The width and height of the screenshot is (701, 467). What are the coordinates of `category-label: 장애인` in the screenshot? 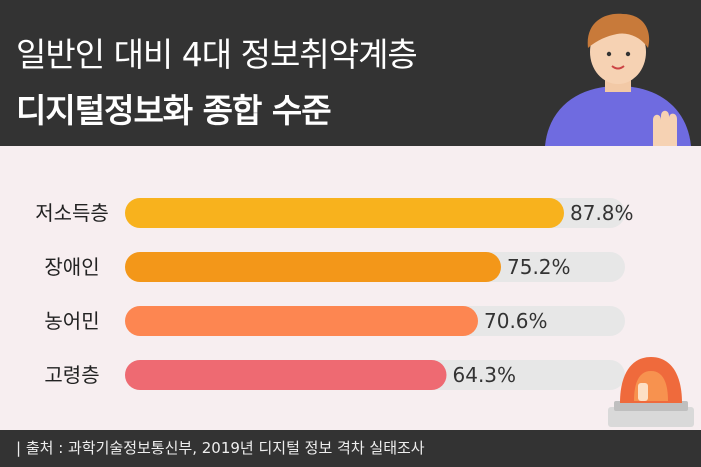 It's located at (71, 267).